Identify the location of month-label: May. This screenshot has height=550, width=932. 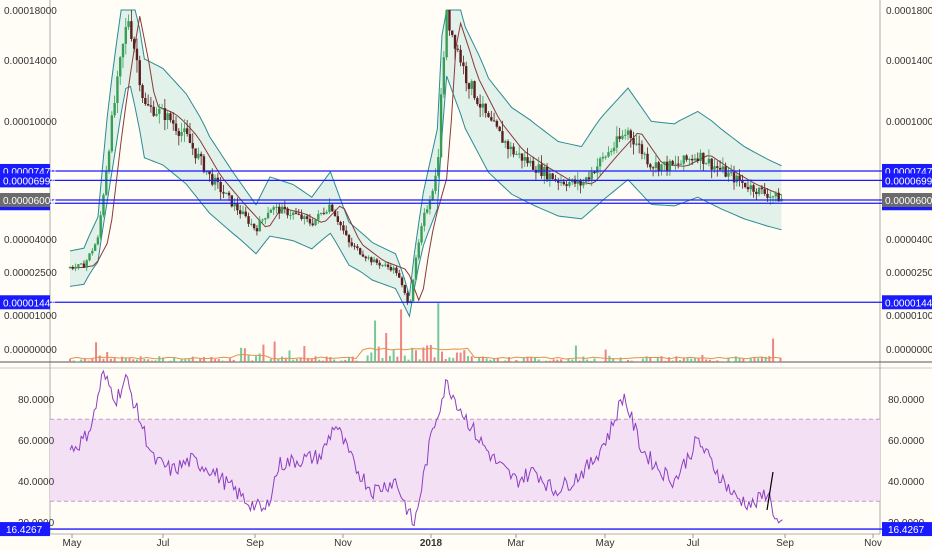
(72, 543).